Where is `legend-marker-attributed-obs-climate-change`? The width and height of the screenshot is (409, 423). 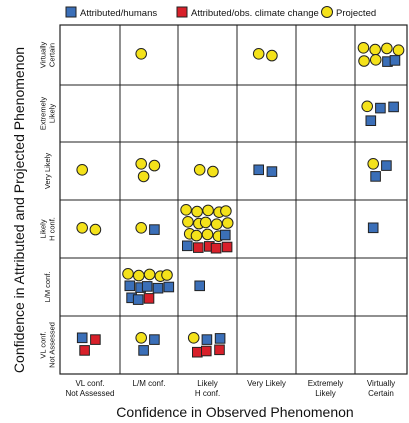
legend-marker-attributed-obs-climate-change is located at coordinates (182, 12).